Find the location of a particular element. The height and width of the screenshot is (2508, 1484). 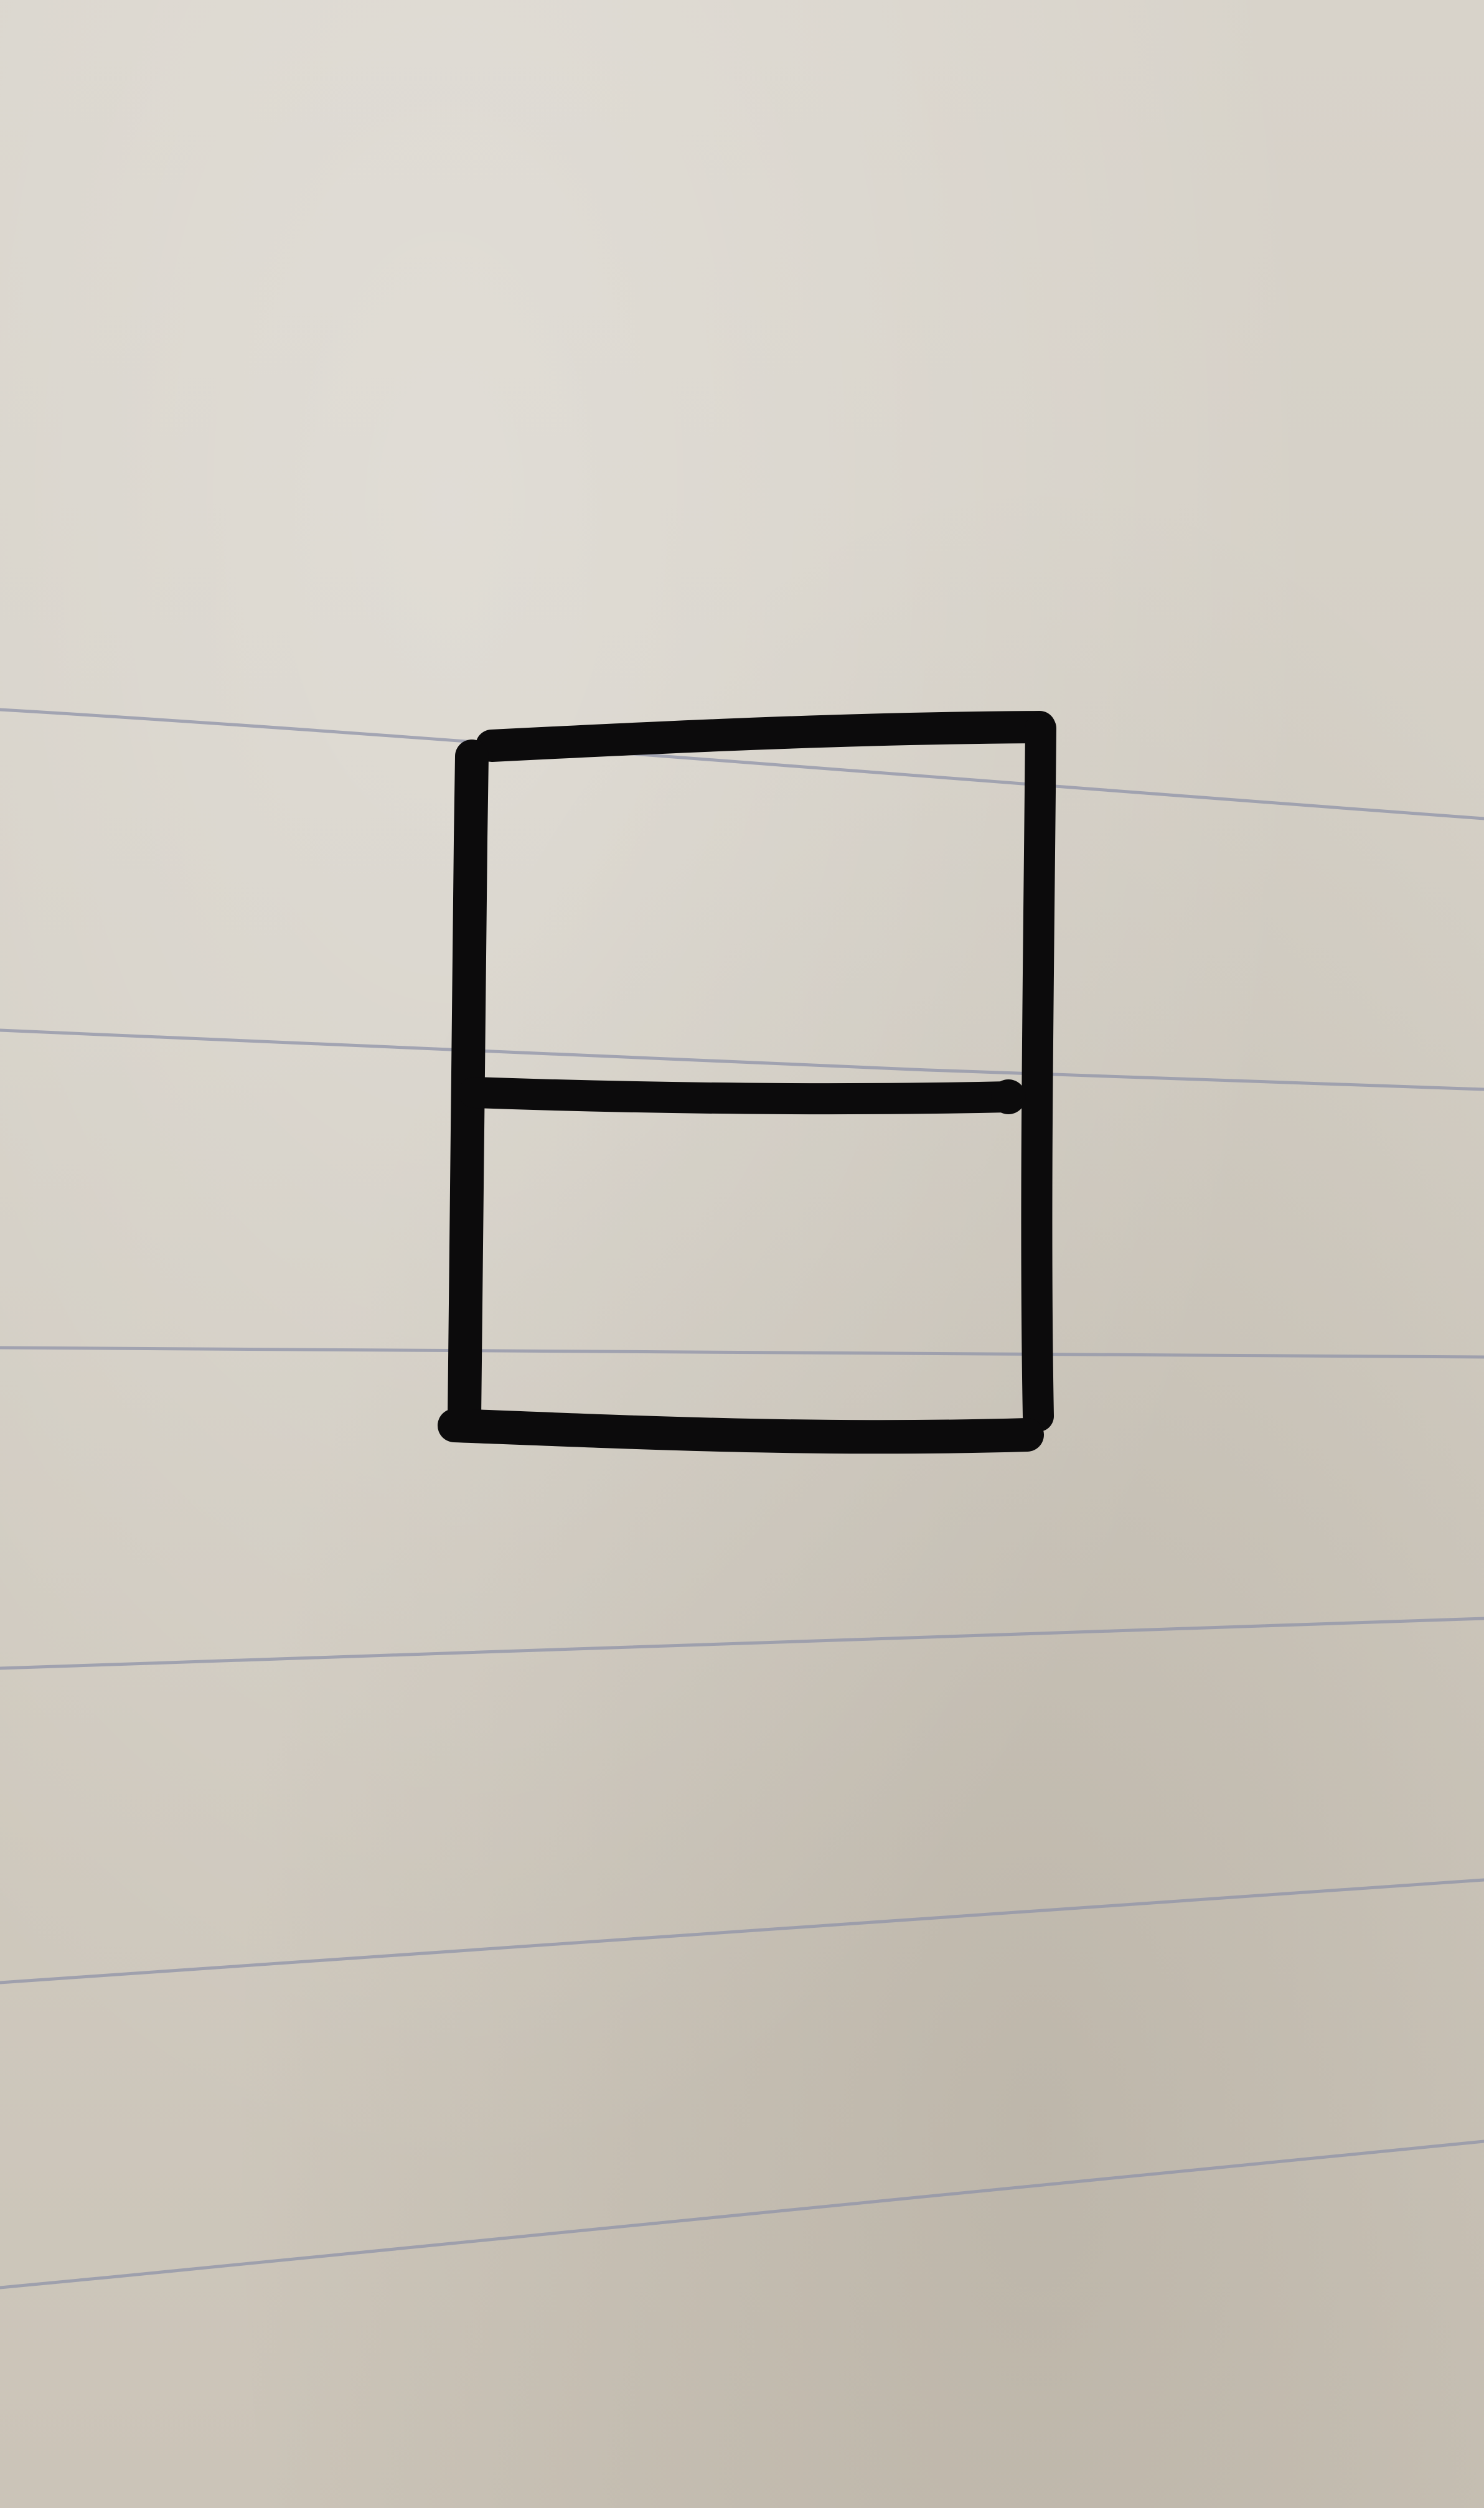

rectangle-top-edge is located at coordinates (766, 736).